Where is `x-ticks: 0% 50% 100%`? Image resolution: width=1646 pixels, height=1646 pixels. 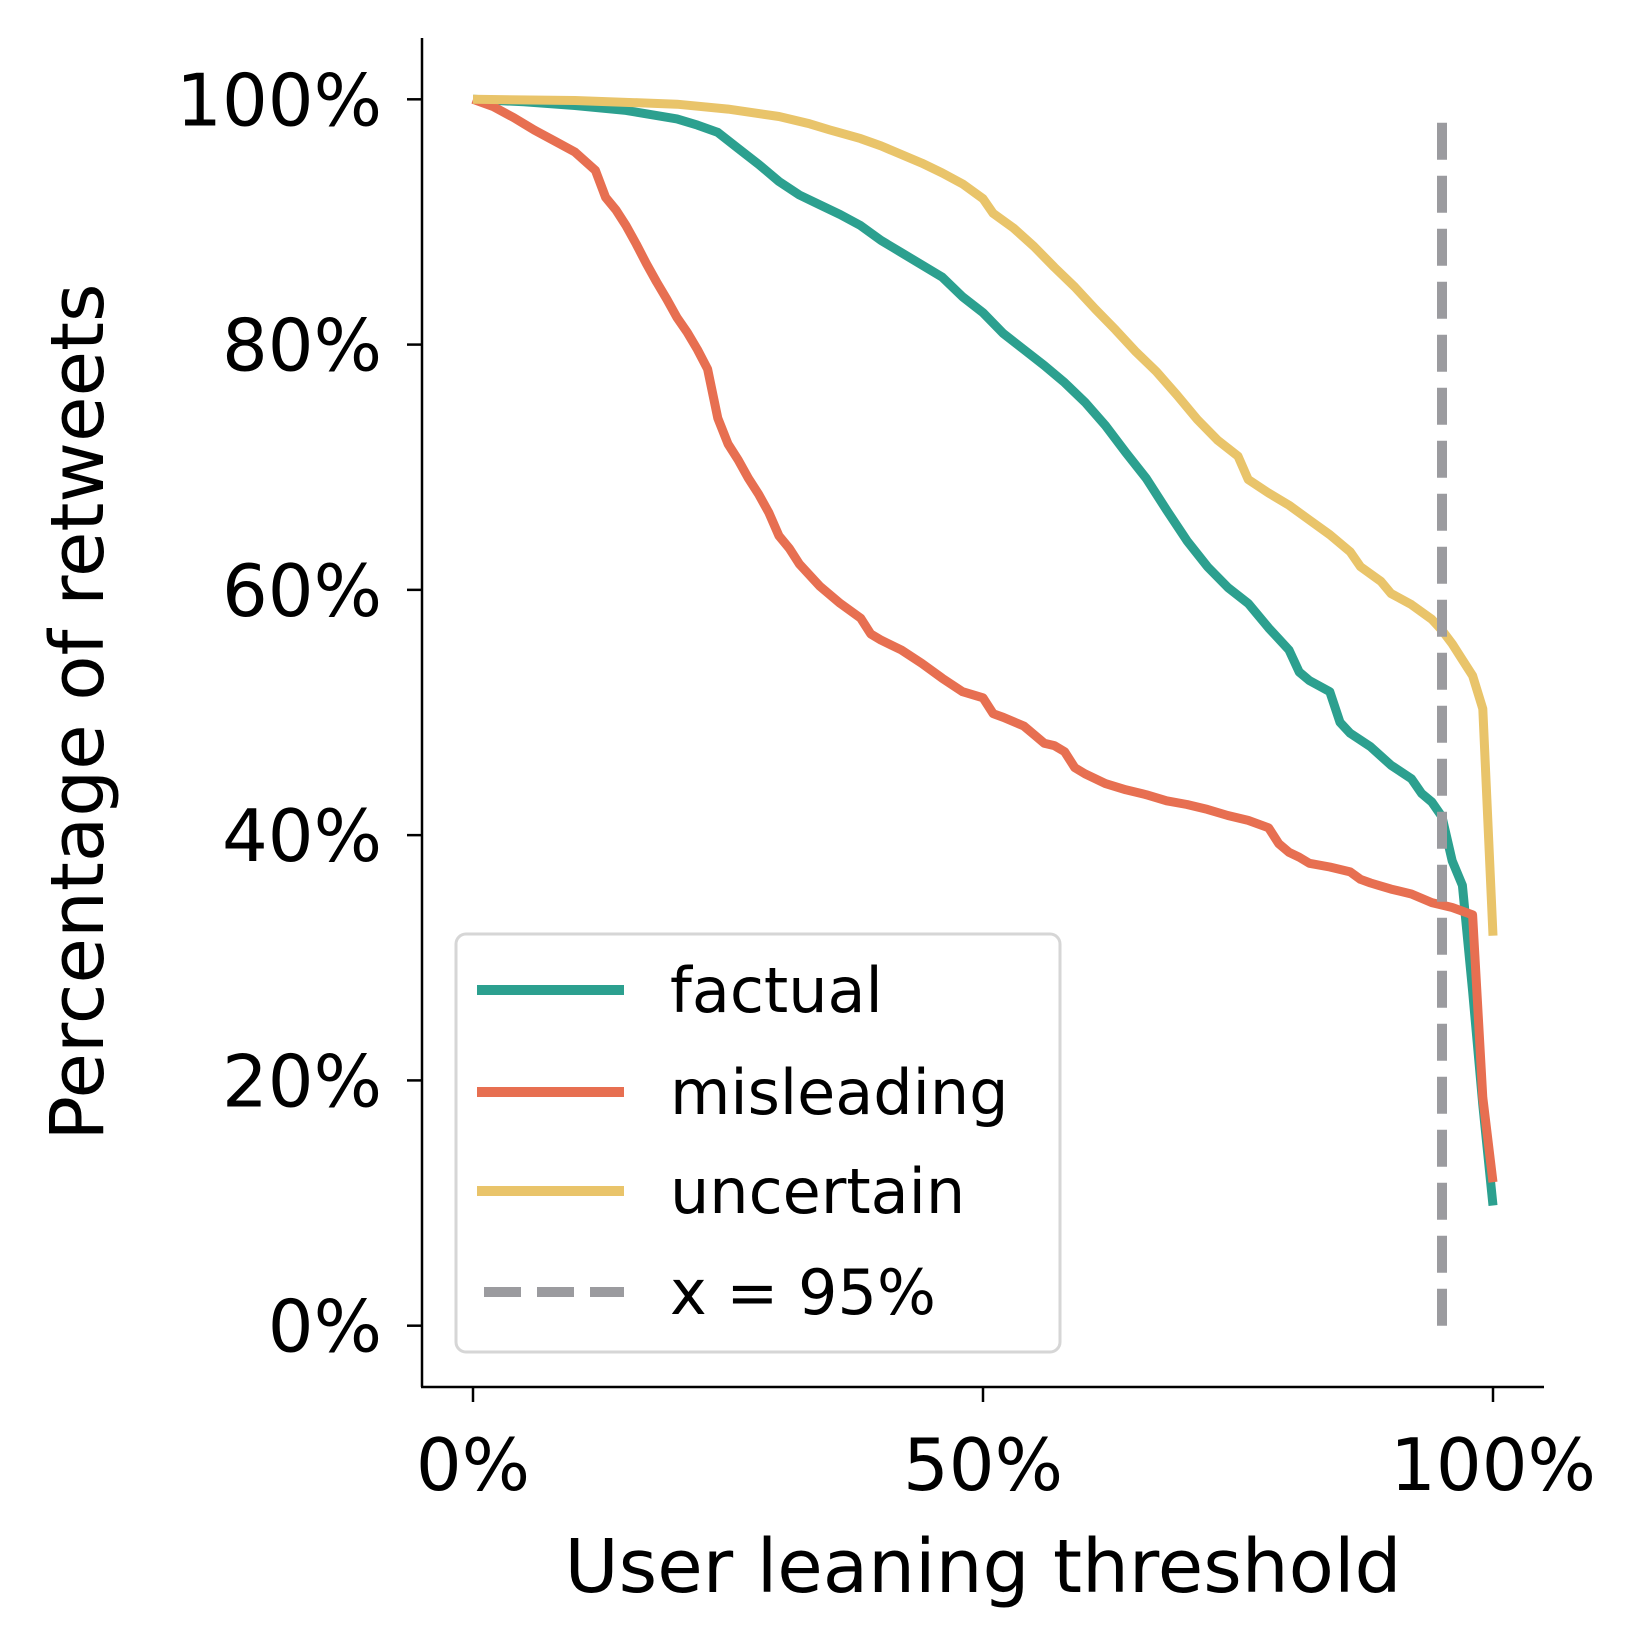 x-ticks: 0% 50% 100% is located at coordinates (1006, 1447).